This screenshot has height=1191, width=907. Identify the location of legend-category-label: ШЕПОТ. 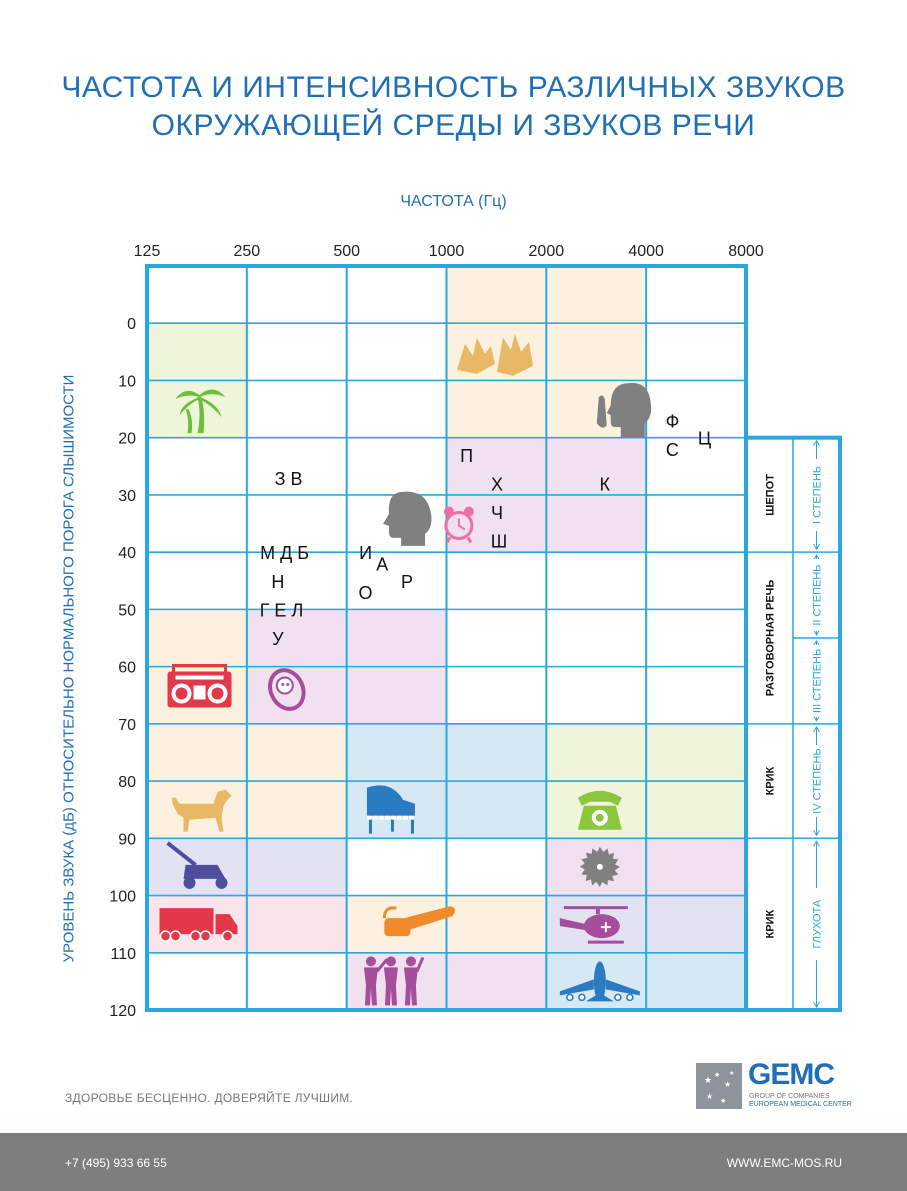
(771, 495).